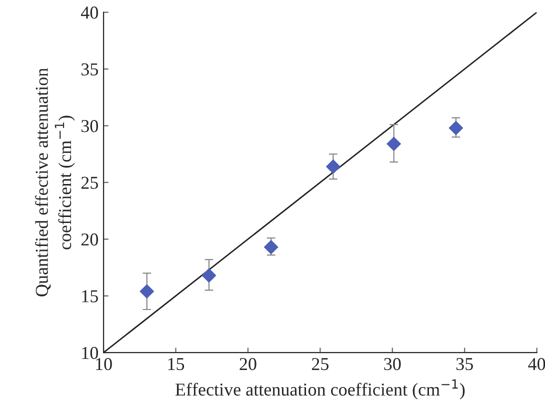 Image resolution: width=545 pixels, height=410 pixels. What do you see at coordinates (89, 239) in the screenshot?
I see `y-tick-label: 20` at bounding box center [89, 239].